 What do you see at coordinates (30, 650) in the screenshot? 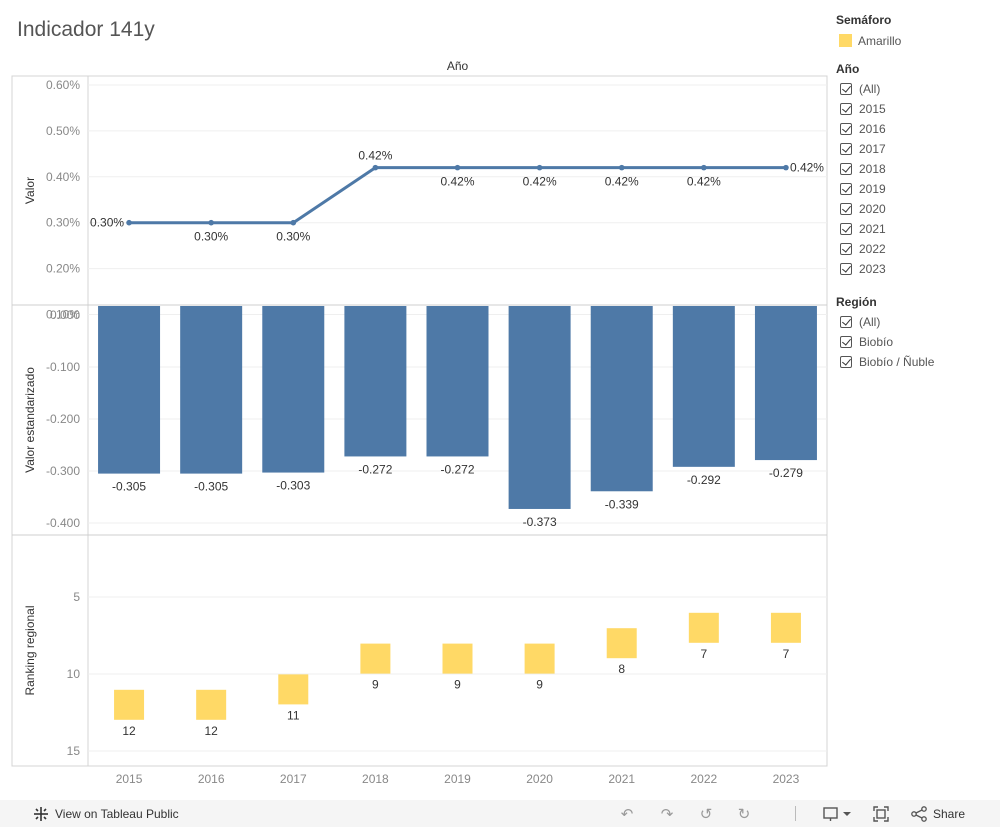
I see `y-axis-title: Ranking regional` at bounding box center [30, 650].